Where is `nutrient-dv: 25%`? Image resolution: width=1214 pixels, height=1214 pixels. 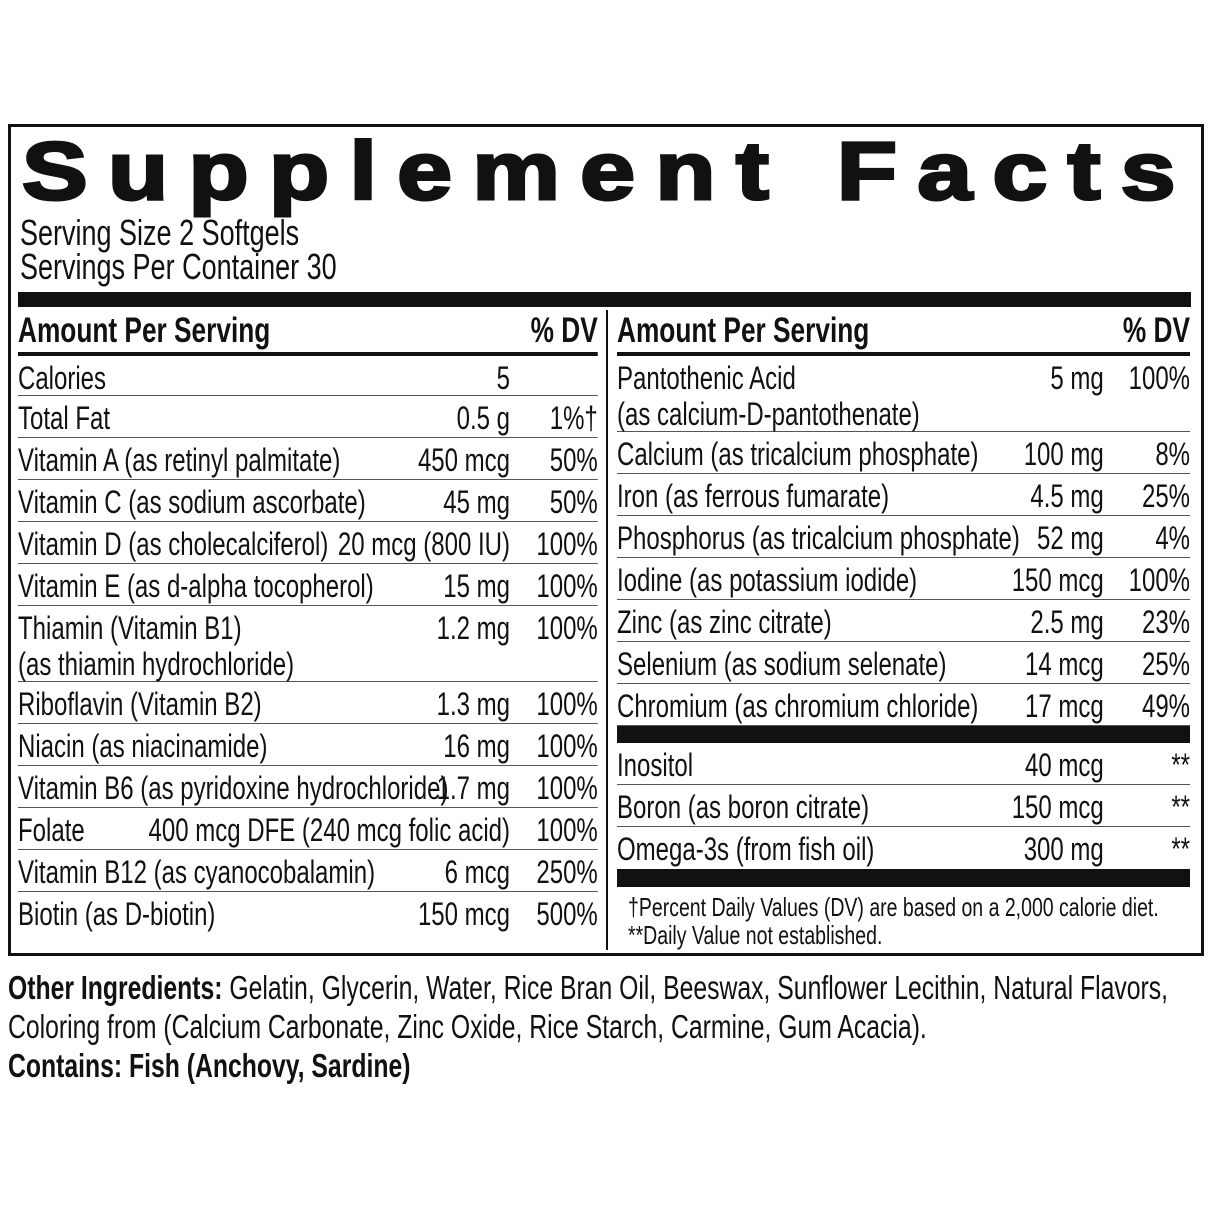
nutrient-dv: 25% is located at coordinates (1165, 496).